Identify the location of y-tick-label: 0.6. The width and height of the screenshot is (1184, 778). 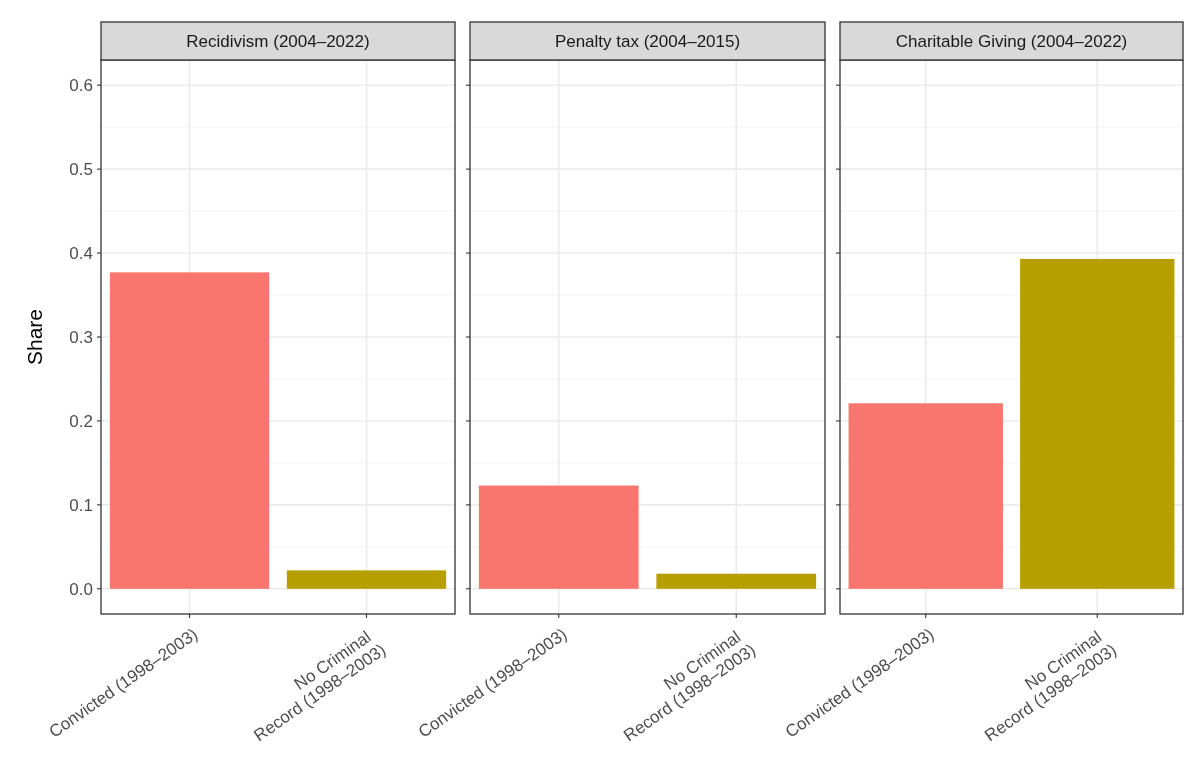
(81, 86).